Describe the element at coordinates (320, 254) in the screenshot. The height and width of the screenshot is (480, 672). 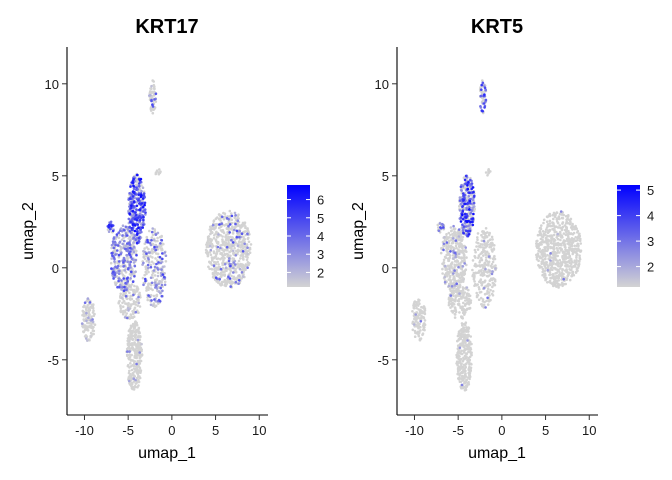
I see `colorbar-tick-label: 3` at that location.